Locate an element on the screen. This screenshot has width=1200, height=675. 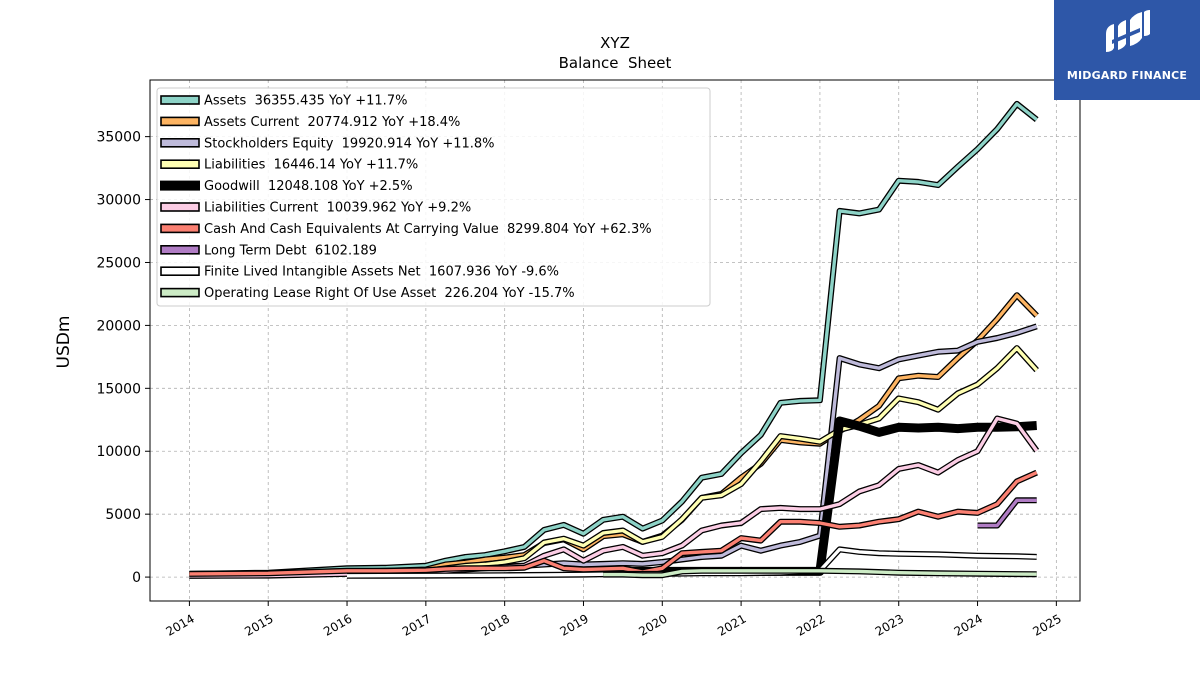
series-line-outline is located at coordinates (613, 523).